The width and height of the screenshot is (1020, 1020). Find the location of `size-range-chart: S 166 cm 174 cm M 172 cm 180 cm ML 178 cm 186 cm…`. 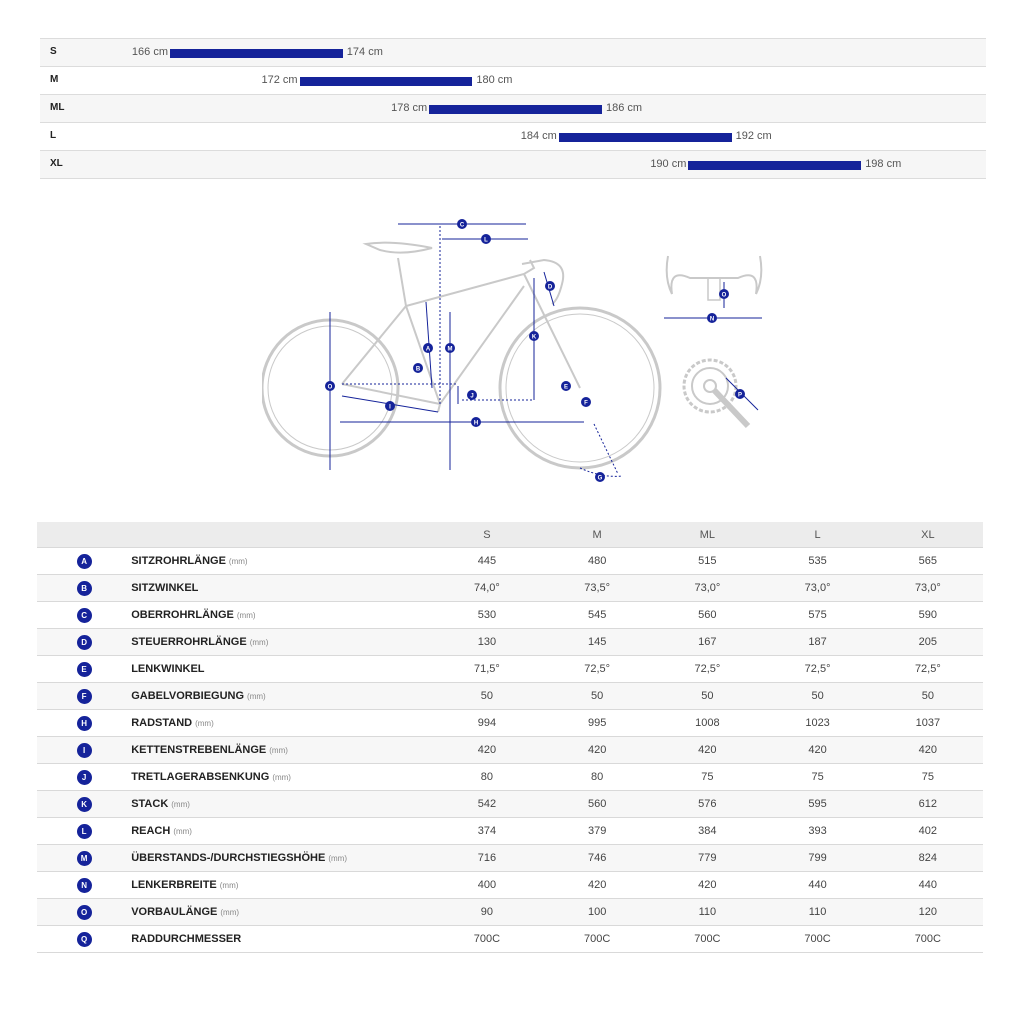

size-range-chart: S 166 cm 174 cm M 172 cm 180 cm ML 178 cm 186 cm… is located at coordinates (513, 108).